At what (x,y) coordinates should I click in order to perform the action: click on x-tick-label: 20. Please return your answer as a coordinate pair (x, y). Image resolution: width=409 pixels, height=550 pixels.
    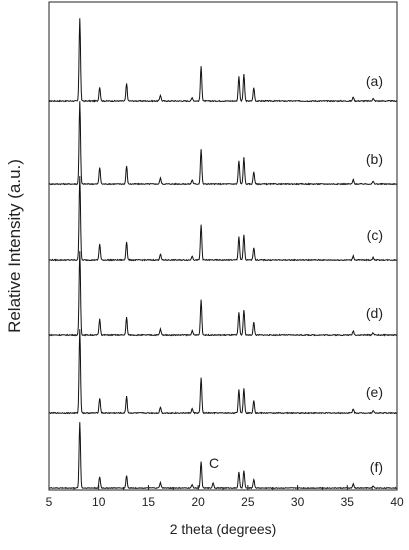
    Looking at the image, I should click on (198, 502).